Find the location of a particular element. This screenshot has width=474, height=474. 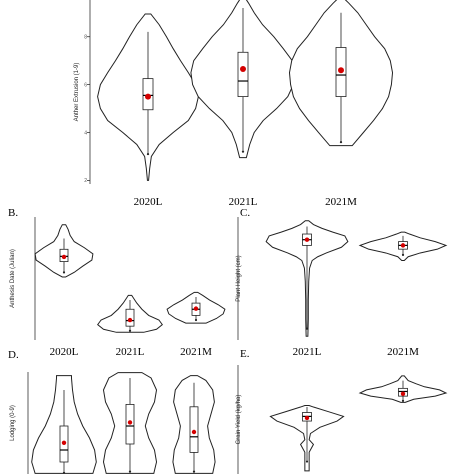

anther-extrusion-tick-label: 2 is located at coordinates (85, 181).